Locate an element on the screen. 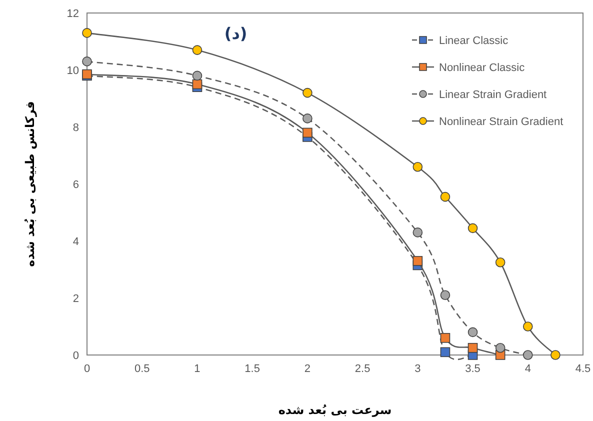  y-tick-label: 6 is located at coordinates (75, 185).